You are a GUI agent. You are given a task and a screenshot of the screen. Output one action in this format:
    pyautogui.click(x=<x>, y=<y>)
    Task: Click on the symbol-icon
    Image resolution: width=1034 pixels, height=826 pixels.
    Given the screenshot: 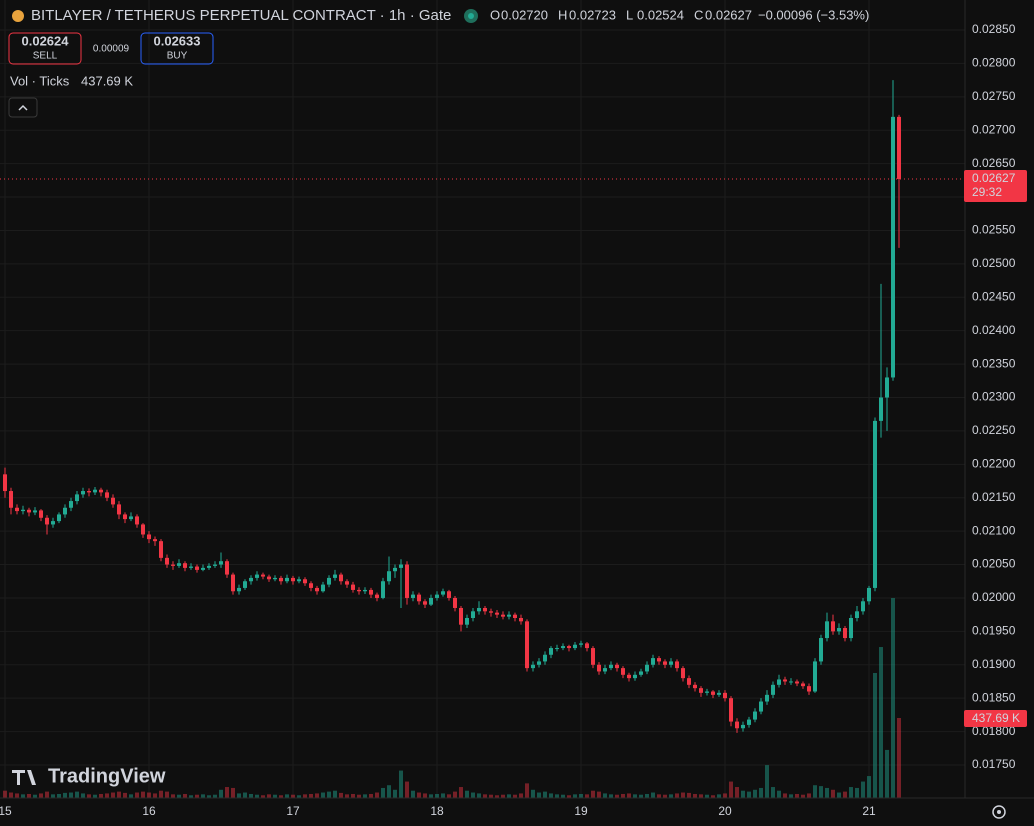 What is the action you would take?
    pyautogui.click(x=18, y=16)
    